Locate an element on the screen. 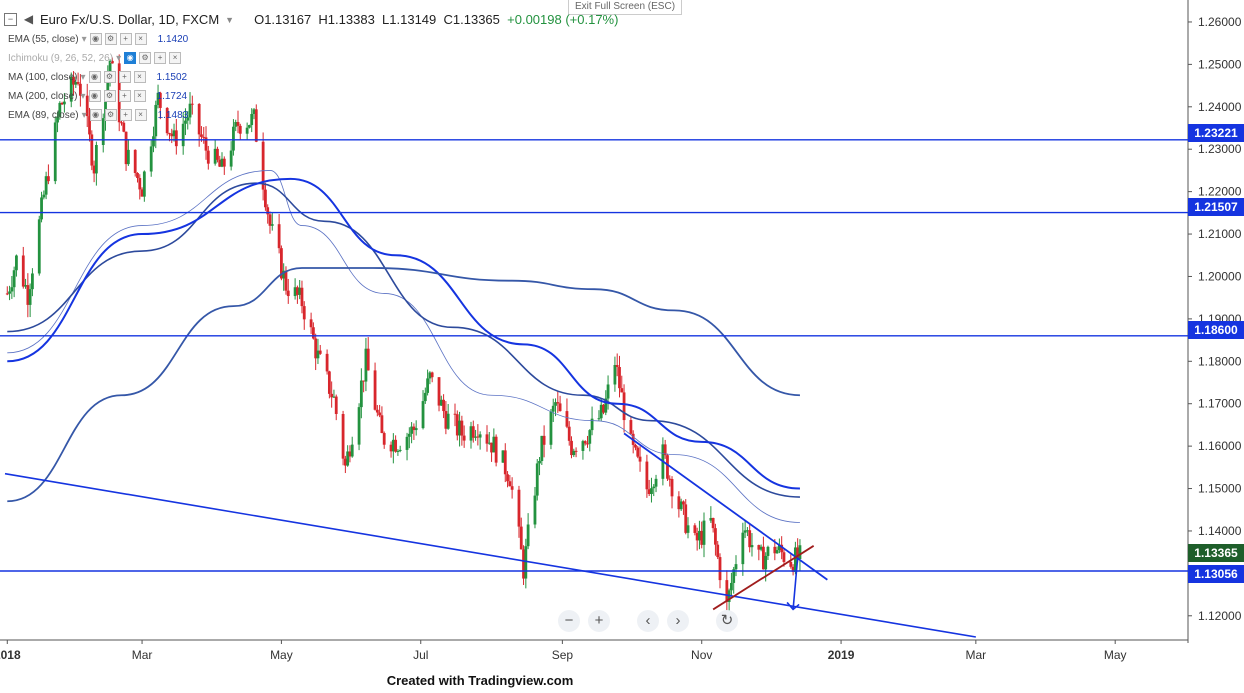 This screenshot has width=1244, height=693. symbol-title: Euro Fx/U.S. Dollar, 1D, FXCM is located at coordinates (130, 19).